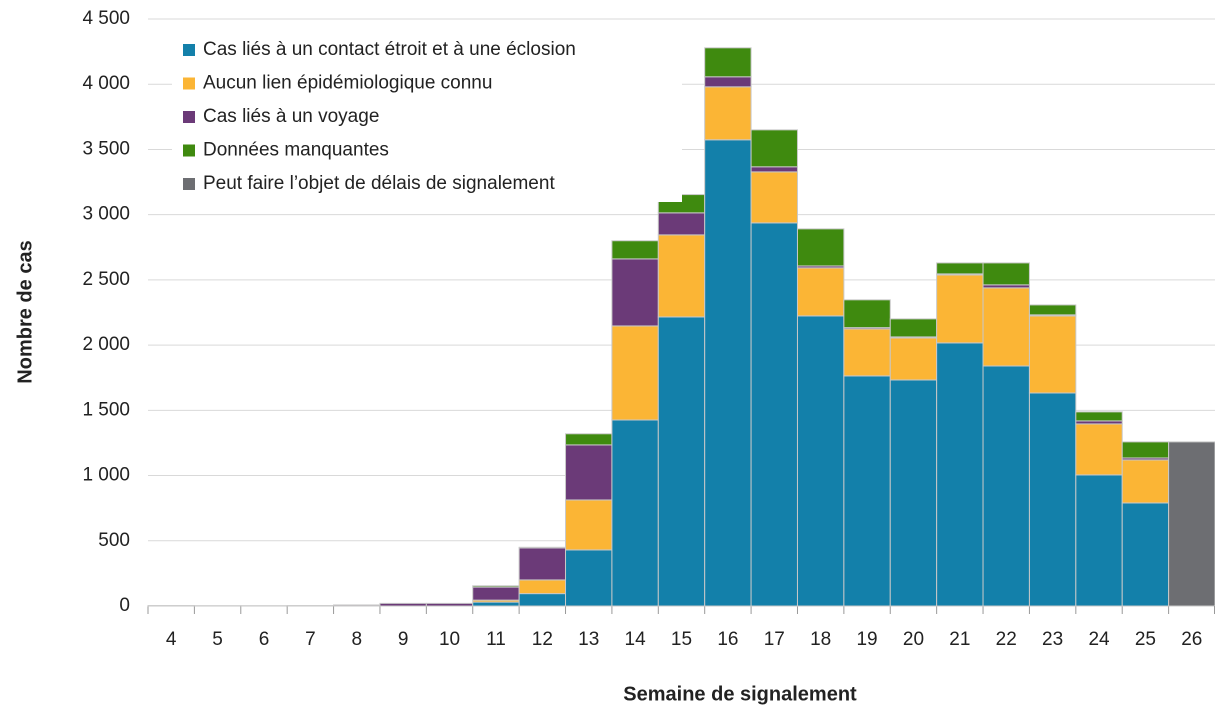 The width and height of the screenshot is (1215, 713). What do you see at coordinates (124, 605) in the screenshot?
I see `y-tick-label: 0` at bounding box center [124, 605].